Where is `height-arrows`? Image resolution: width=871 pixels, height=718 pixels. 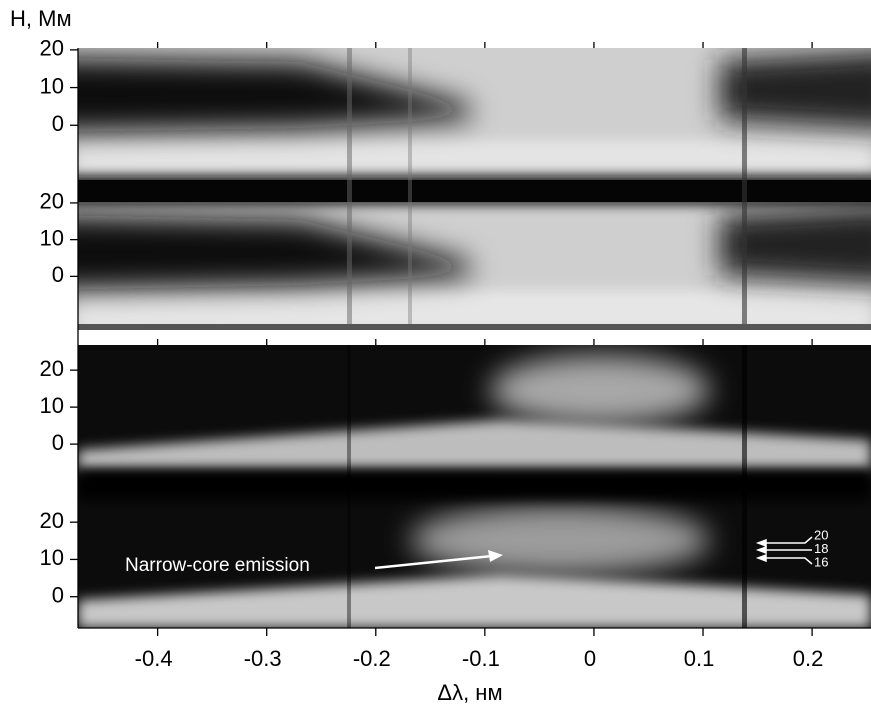 height-arrows is located at coordinates (784, 550).